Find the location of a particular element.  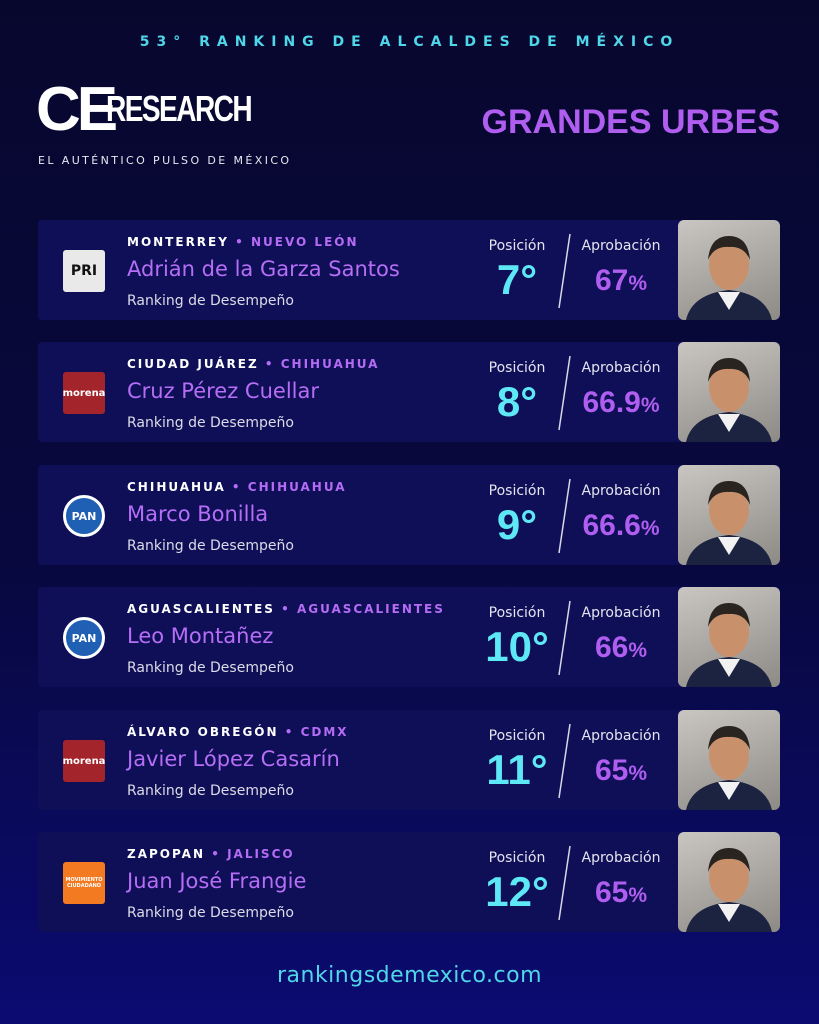

logo-main: CE is located at coordinates (77, 109).